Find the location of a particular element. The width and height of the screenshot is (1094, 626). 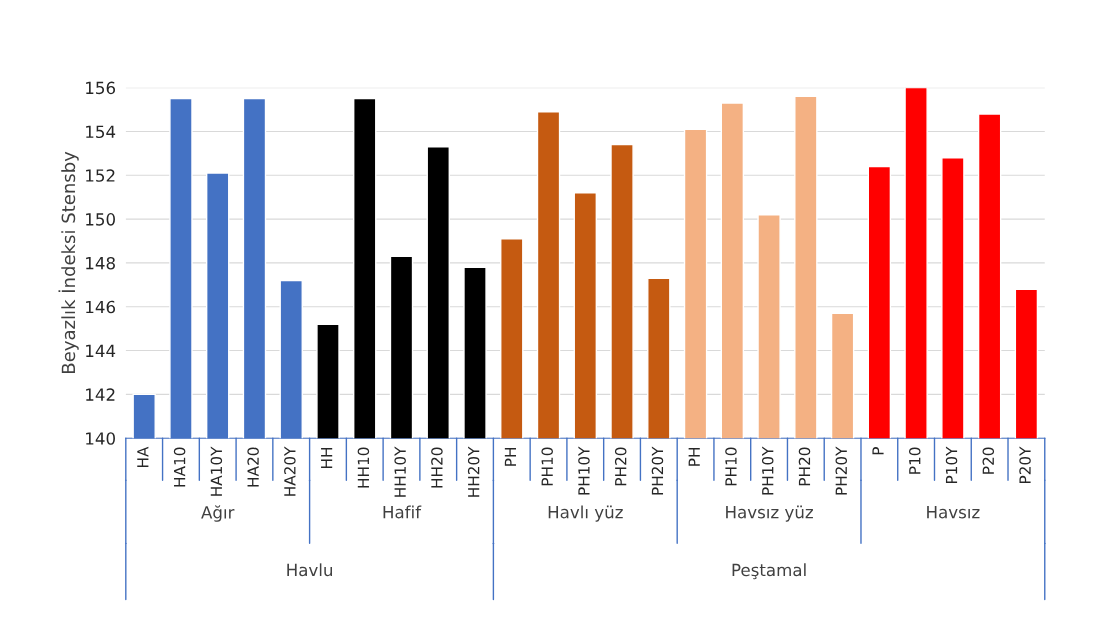

x-tick-label: P10Y is located at coordinates (951, 465).